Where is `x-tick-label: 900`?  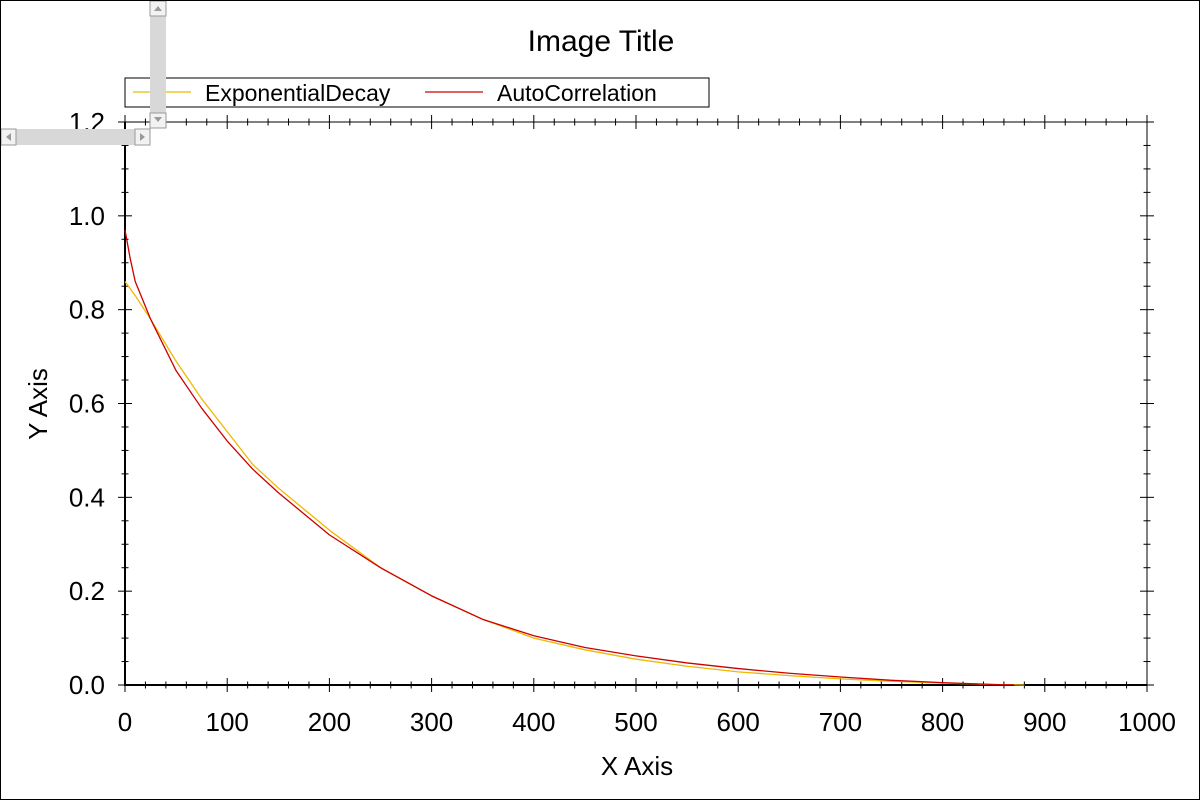
x-tick-label: 900 is located at coordinates (1044, 722).